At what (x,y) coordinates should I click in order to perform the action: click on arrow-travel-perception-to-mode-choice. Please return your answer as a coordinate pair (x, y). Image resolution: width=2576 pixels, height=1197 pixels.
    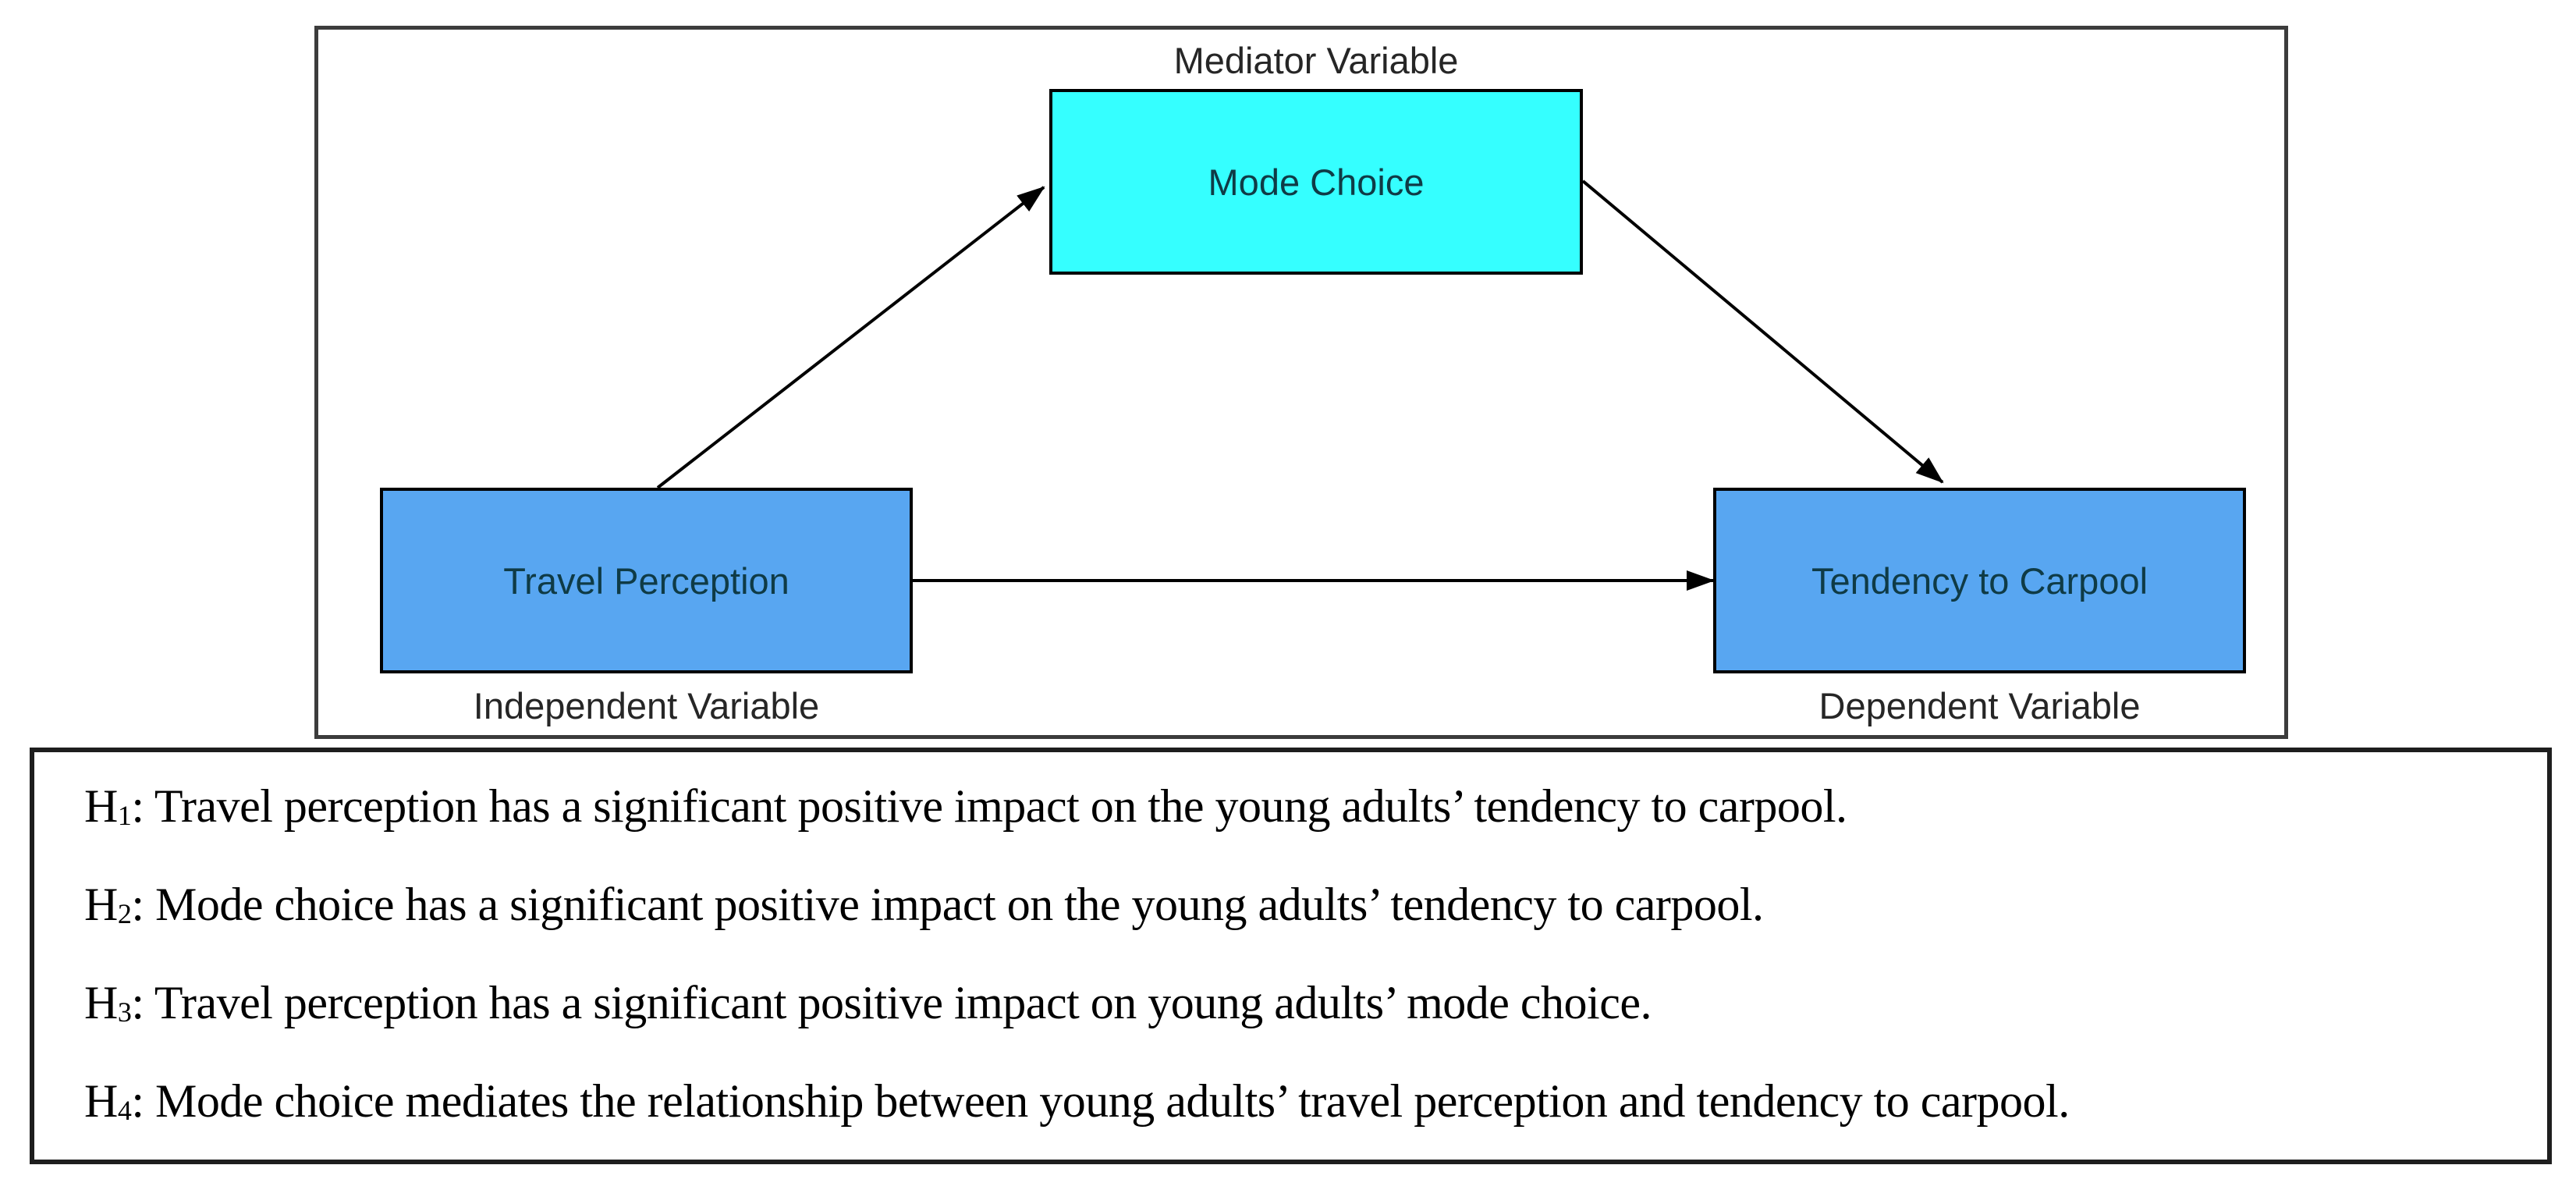
    Looking at the image, I should click on (850, 337).